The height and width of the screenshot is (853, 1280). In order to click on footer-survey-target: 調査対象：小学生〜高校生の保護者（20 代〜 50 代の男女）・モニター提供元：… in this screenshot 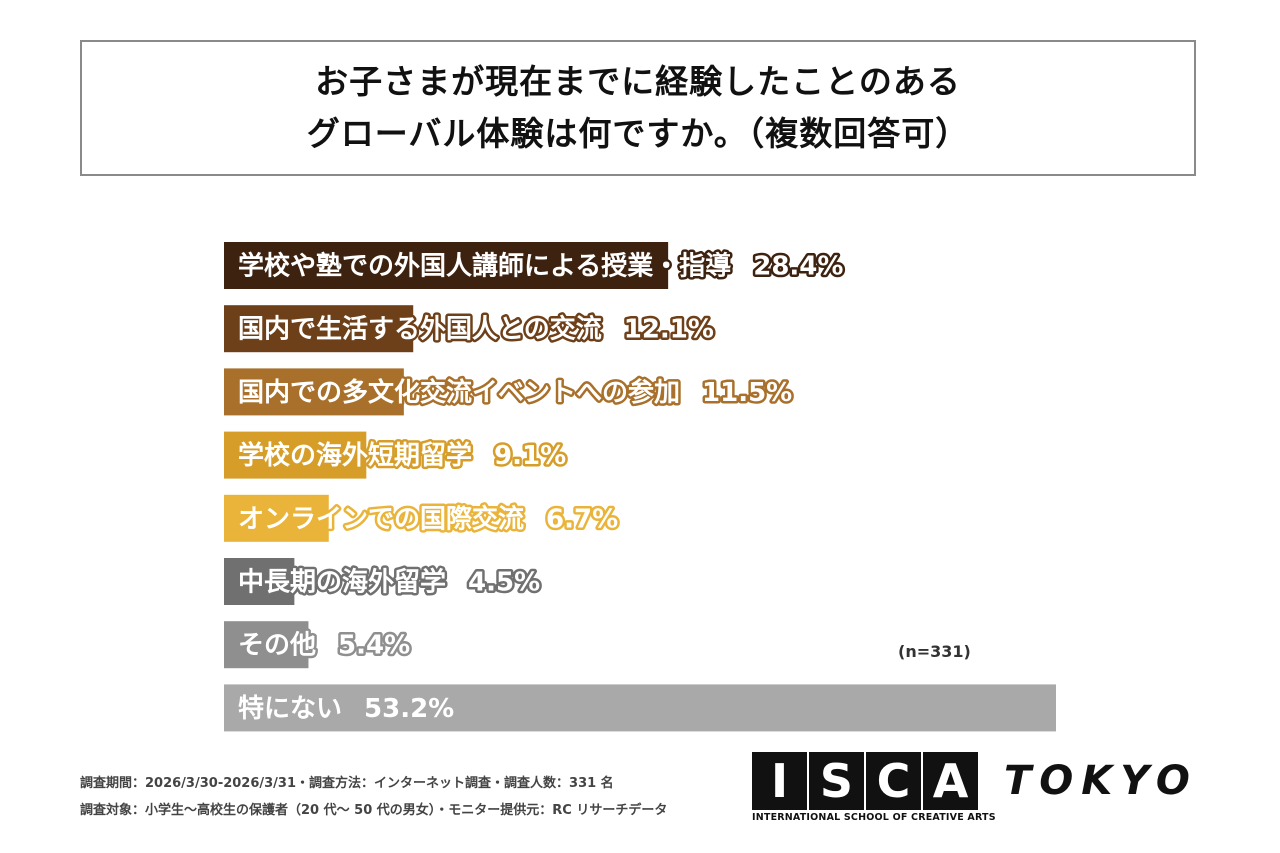, I will do `click(374, 810)`.